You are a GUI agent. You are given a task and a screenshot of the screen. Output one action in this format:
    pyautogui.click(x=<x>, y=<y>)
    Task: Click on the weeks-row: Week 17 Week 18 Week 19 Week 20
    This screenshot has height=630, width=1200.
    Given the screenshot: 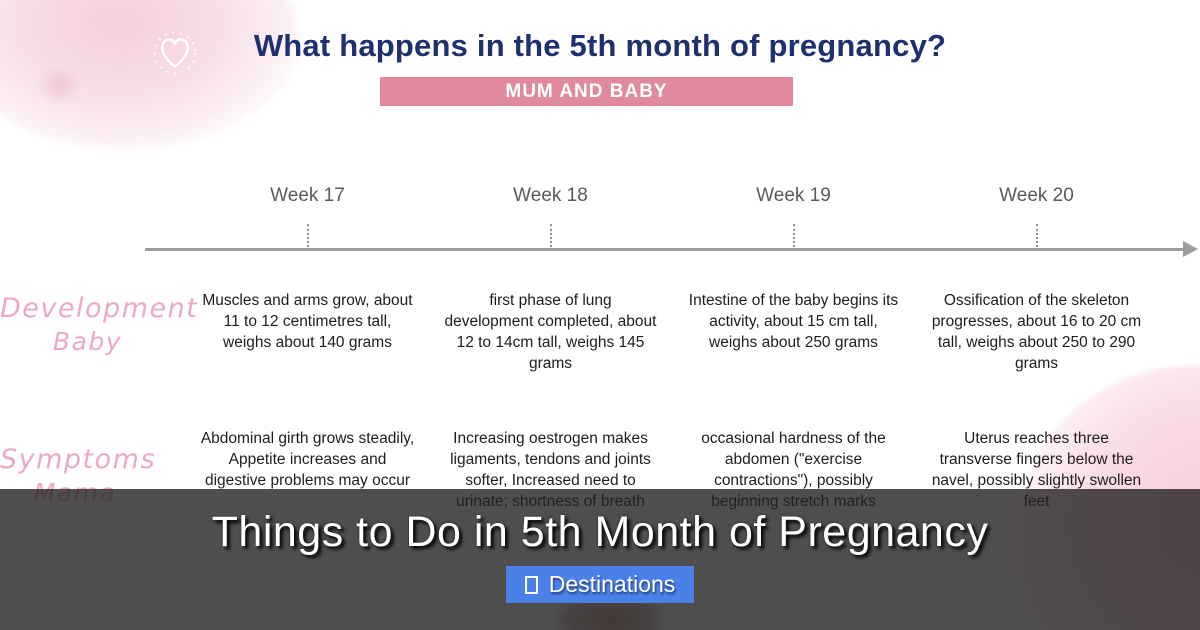 What is the action you would take?
    pyautogui.click(x=672, y=196)
    